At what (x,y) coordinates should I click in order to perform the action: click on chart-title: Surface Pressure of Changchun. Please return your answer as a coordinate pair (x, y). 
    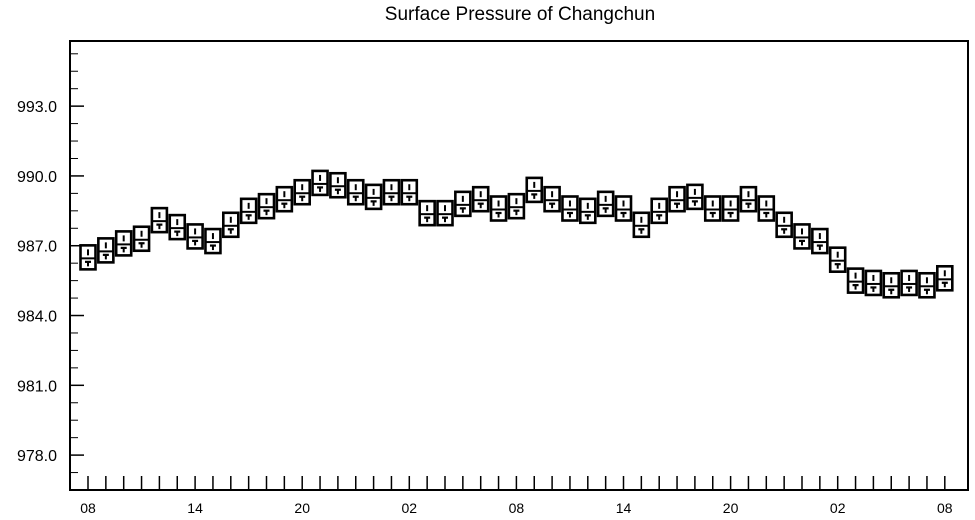
    Looking at the image, I should click on (520, 14).